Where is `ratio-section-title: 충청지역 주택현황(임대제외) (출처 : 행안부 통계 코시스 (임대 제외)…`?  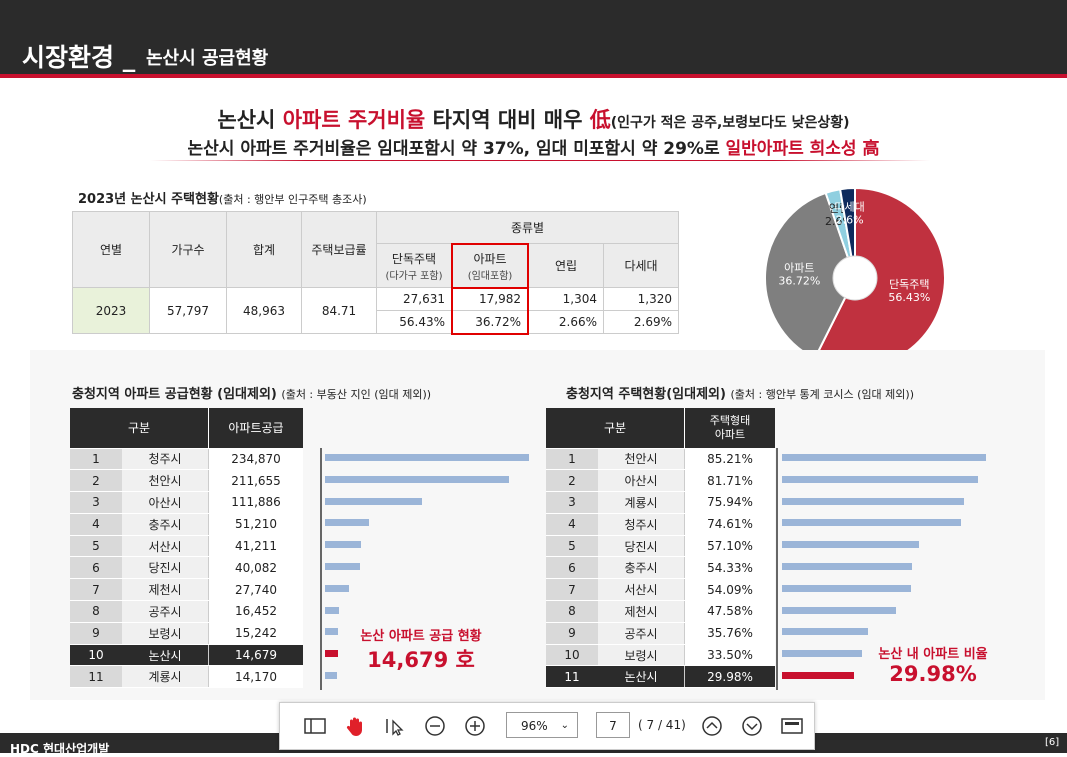
ratio-section-title: 충청지역 주택현황(임대제외) (출처 : 행안부 통계 코시스 (임대 제외)… is located at coordinates (740, 394).